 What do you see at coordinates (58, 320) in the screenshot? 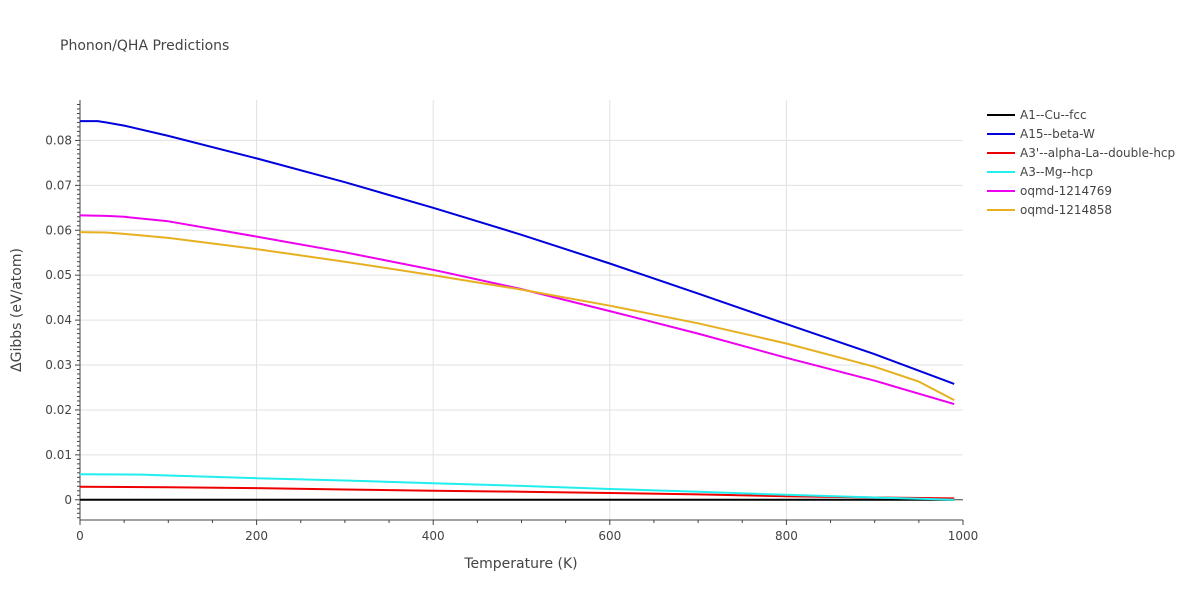
I see `y-tick-label: 0.04` at bounding box center [58, 320].